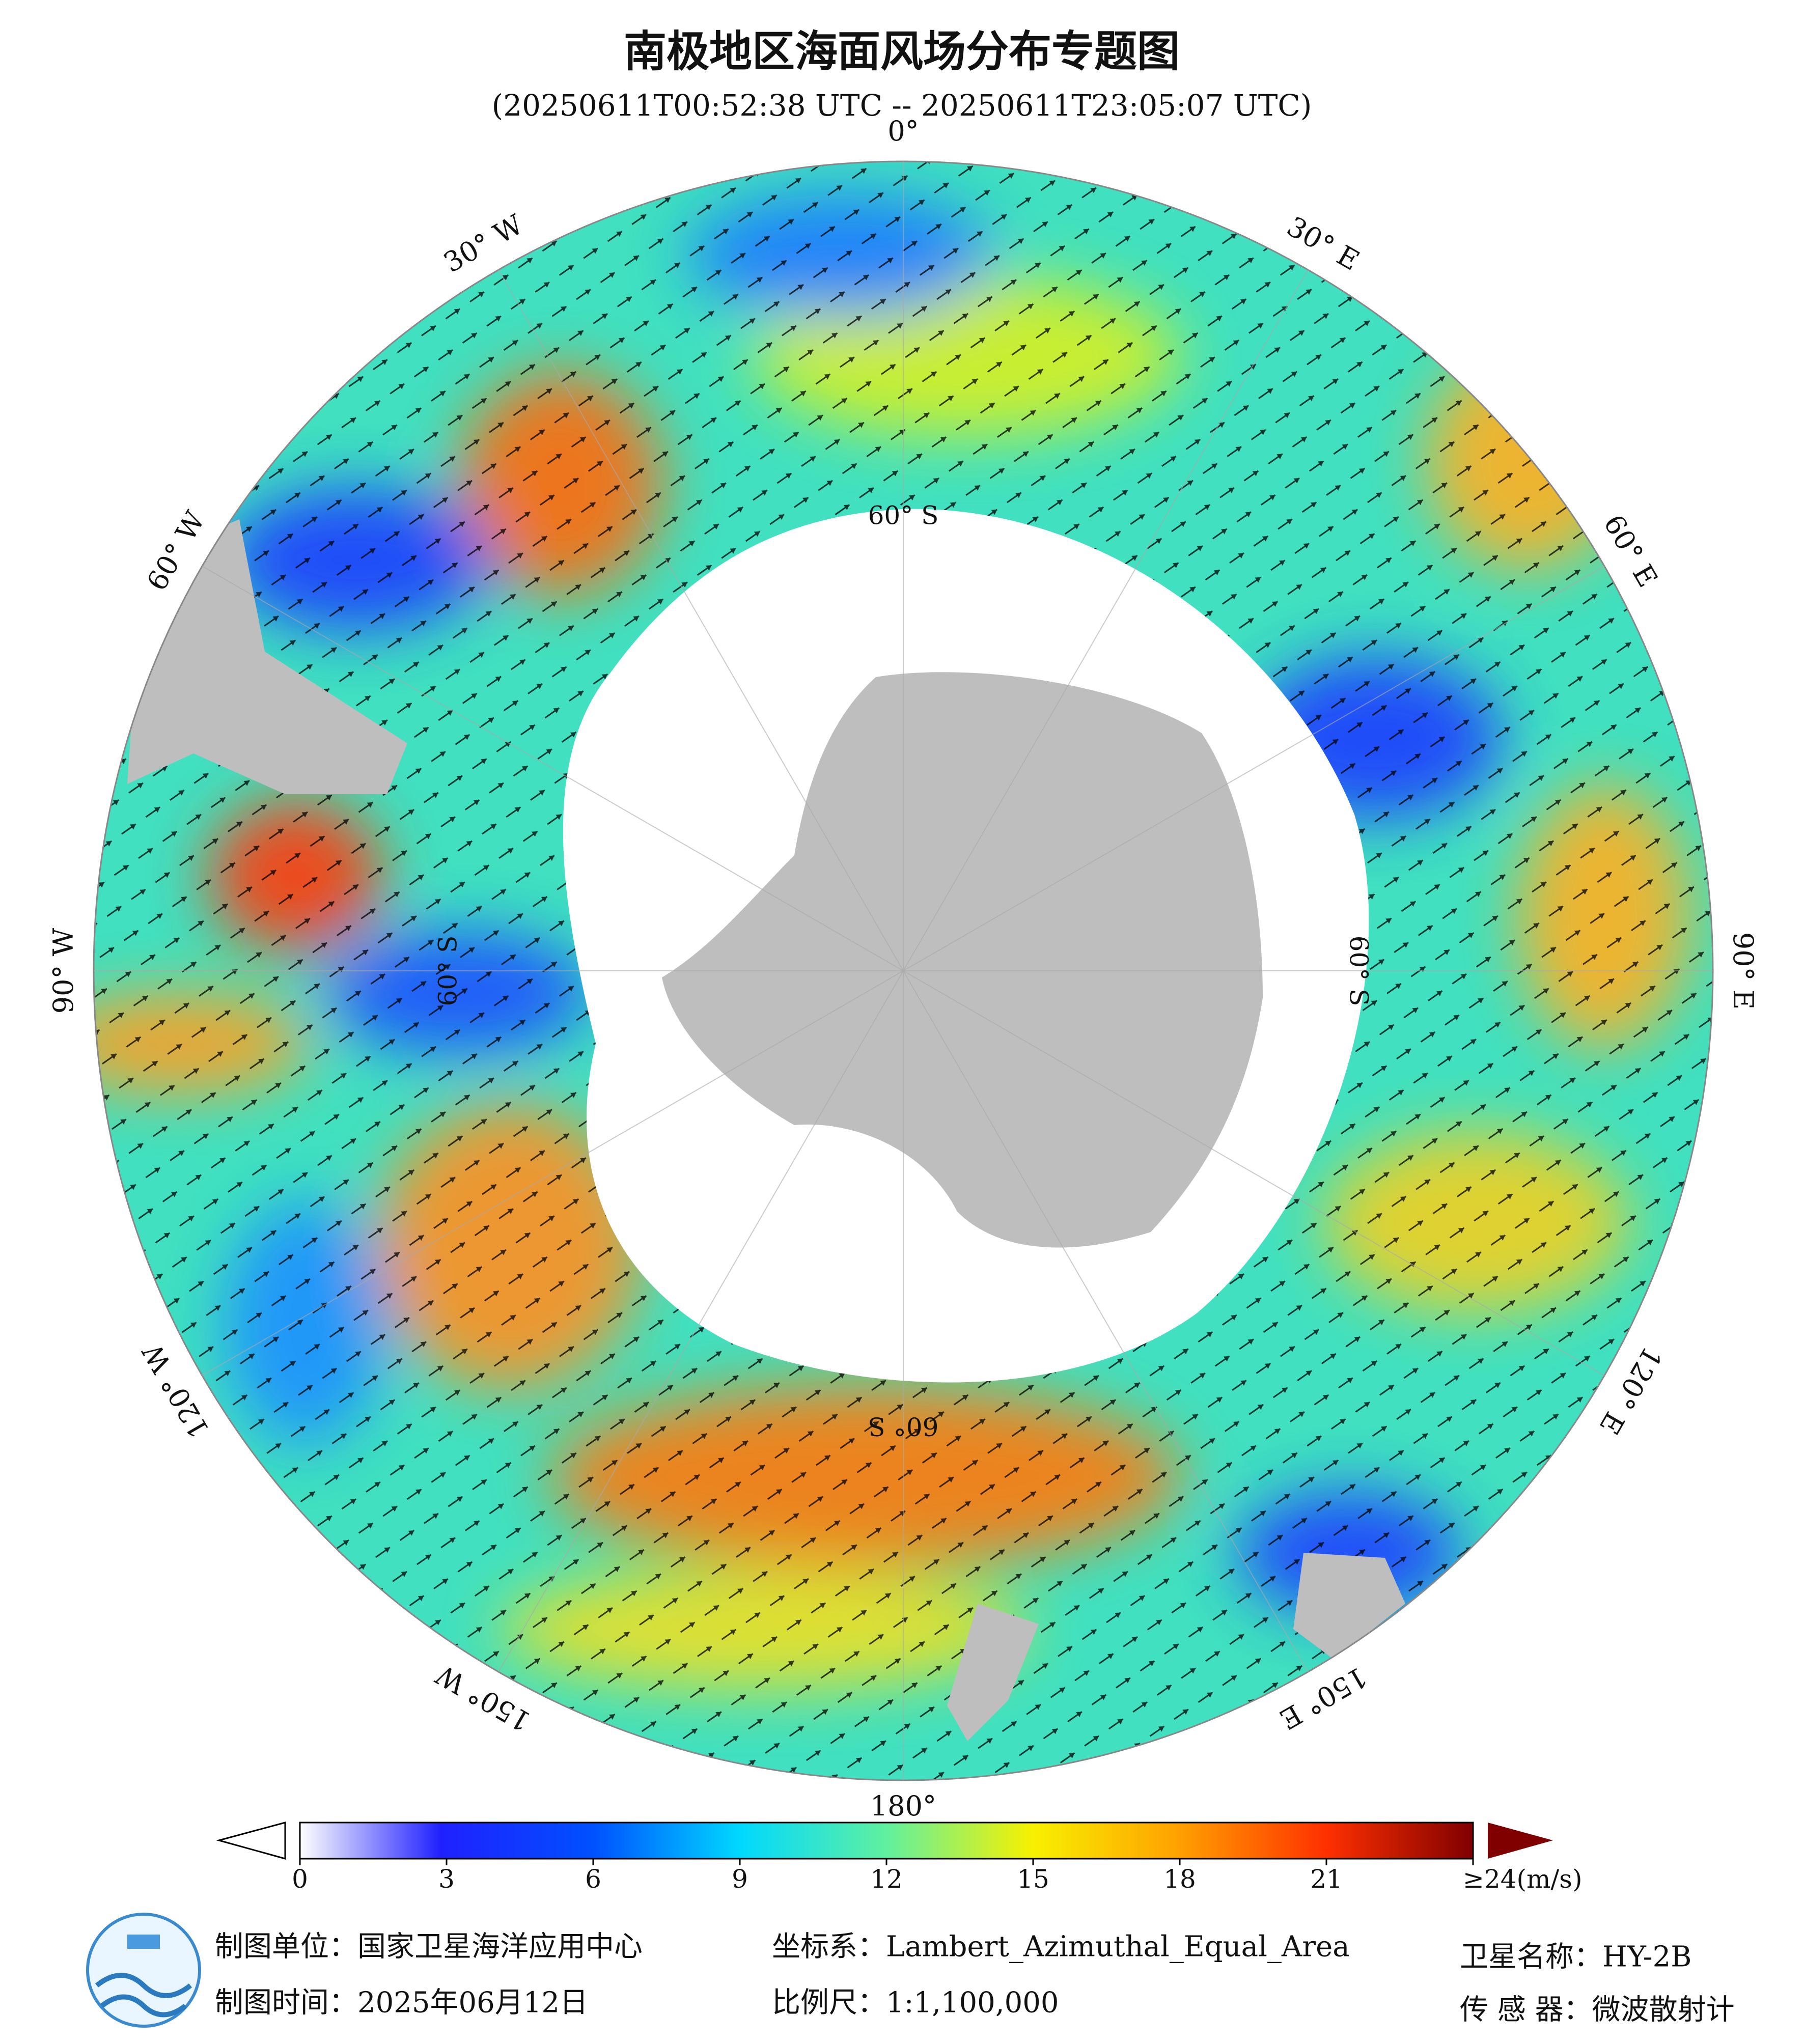  What do you see at coordinates (1179, 1879) in the screenshot?
I see `colorbar-tick-label: 18` at bounding box center [1179, 1879].